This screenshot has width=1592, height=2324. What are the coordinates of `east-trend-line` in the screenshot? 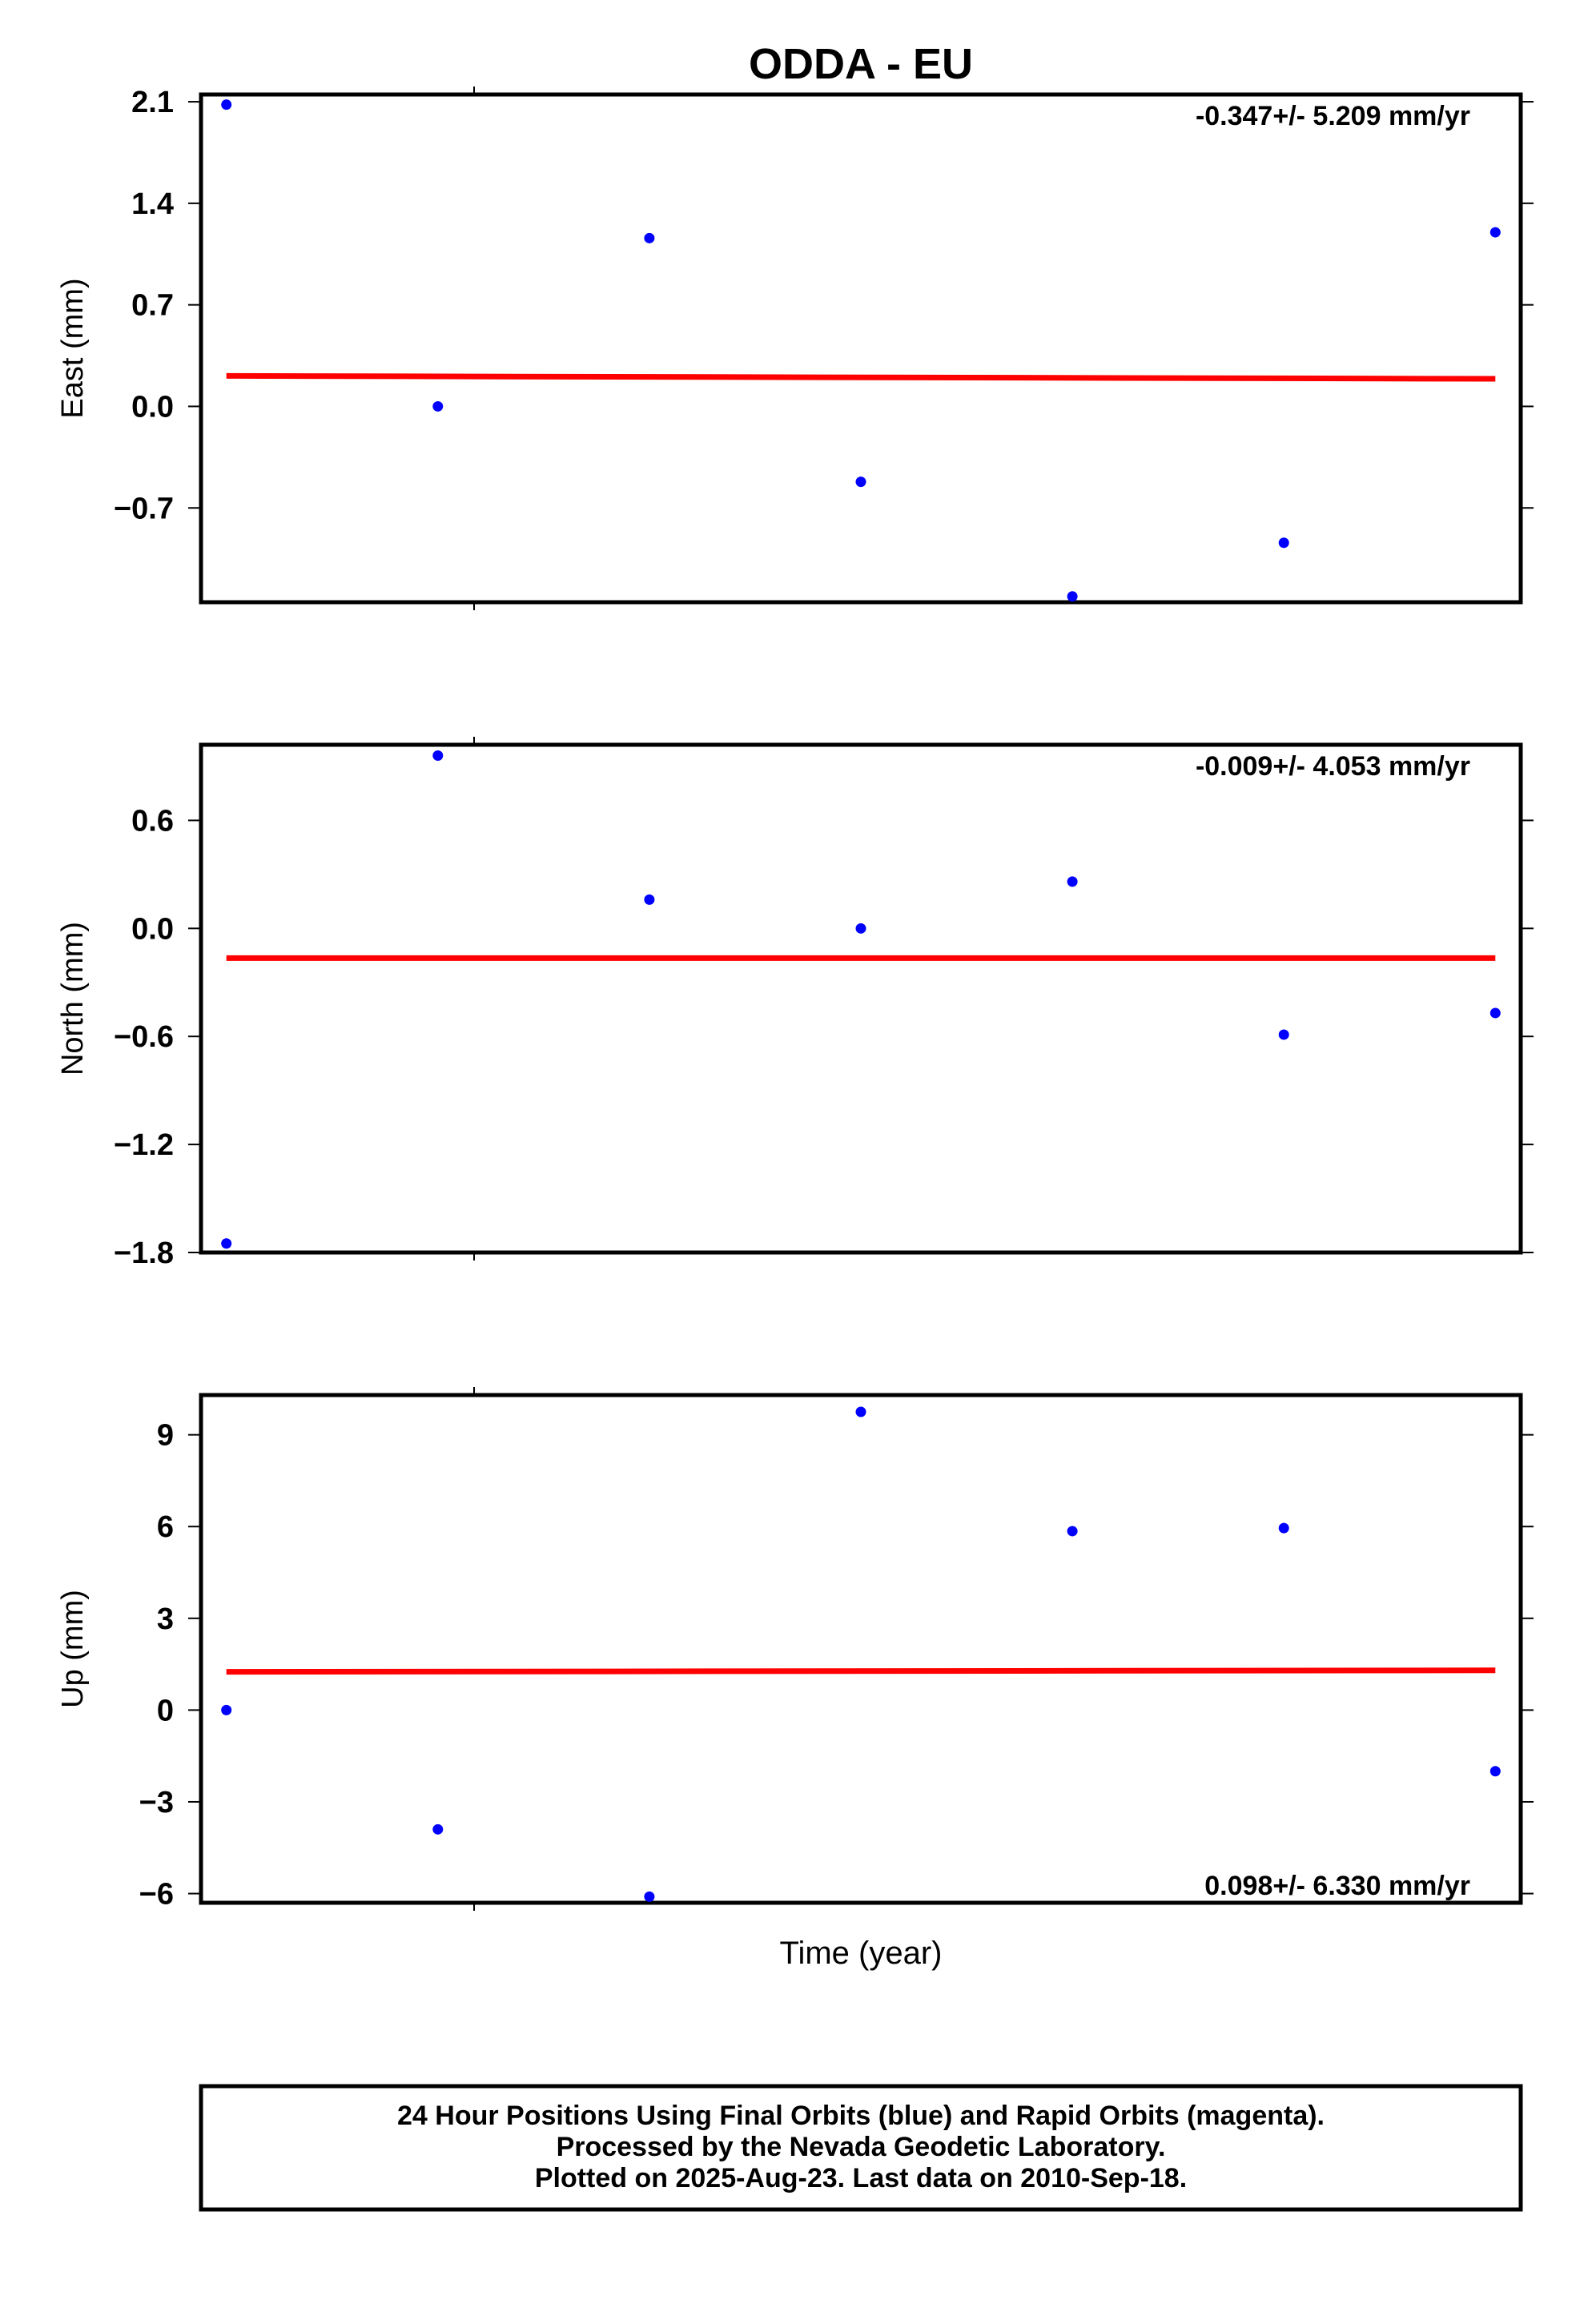 It's located at (861, 377).